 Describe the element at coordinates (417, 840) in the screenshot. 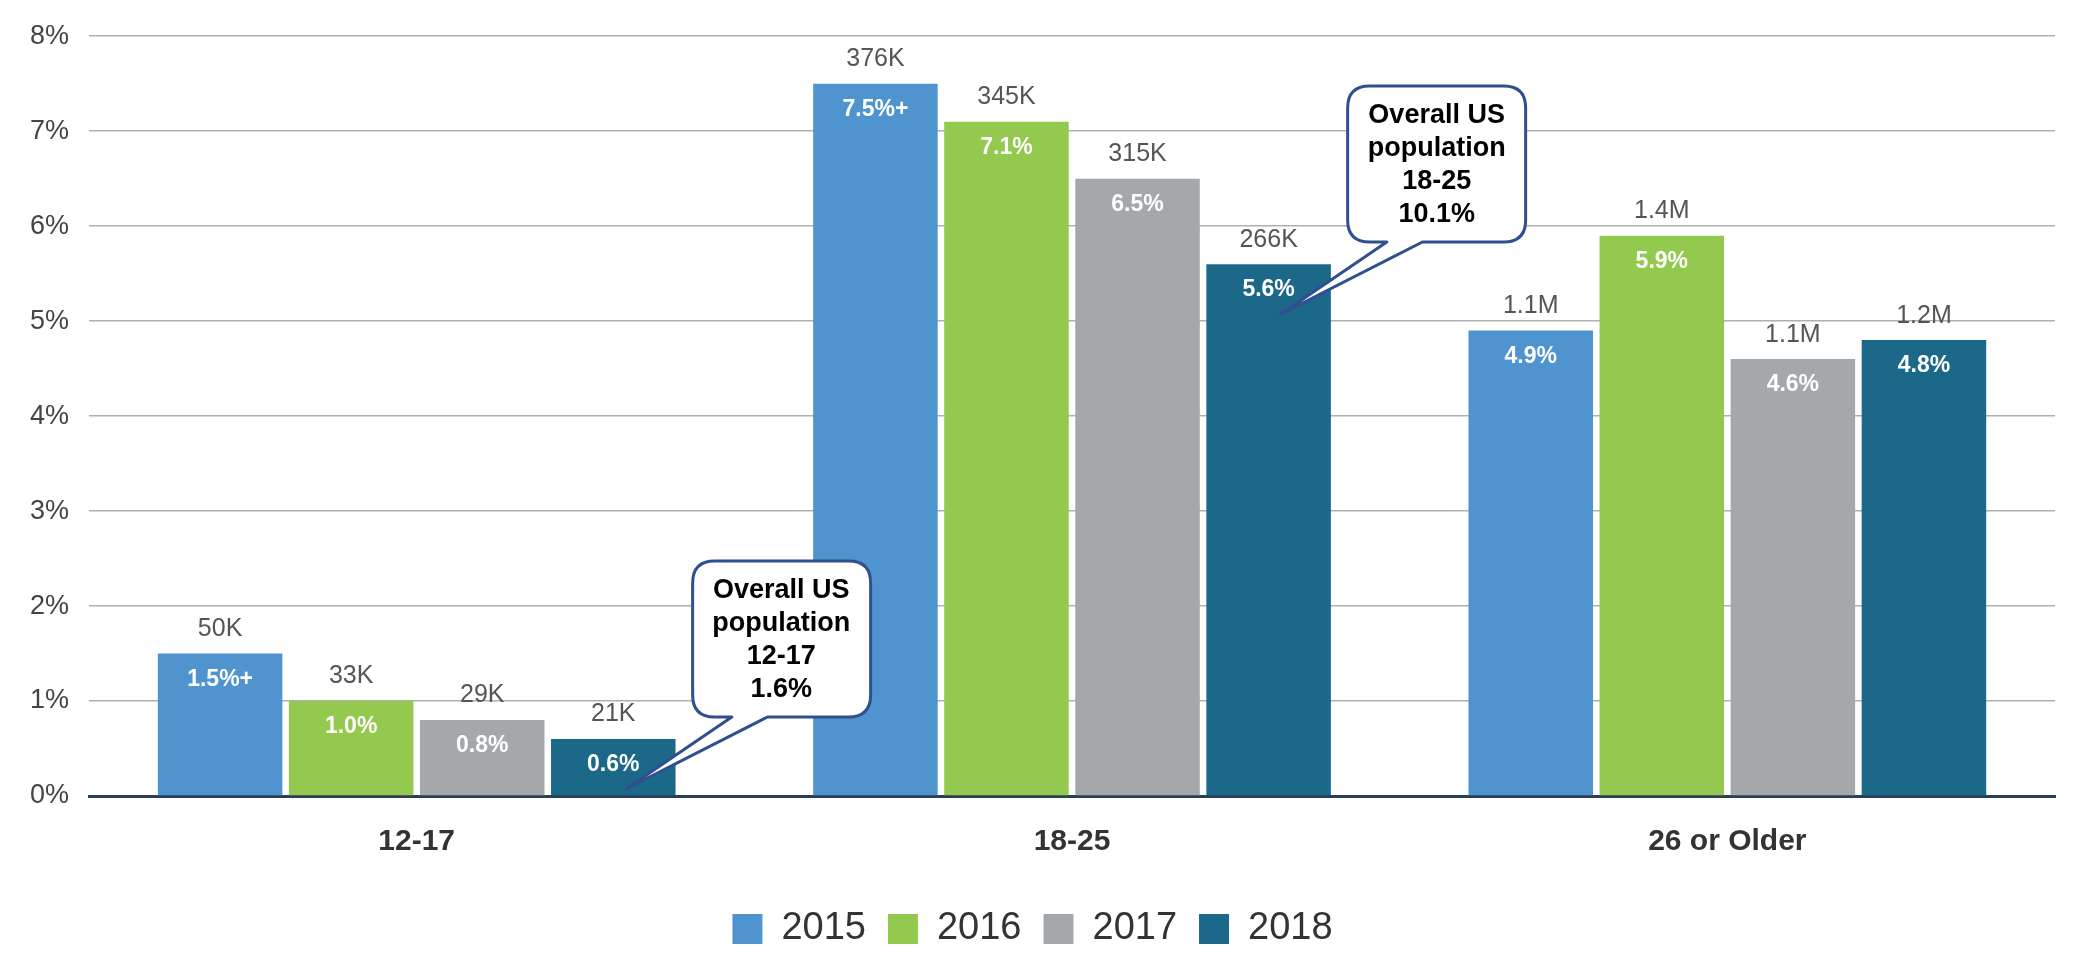

I see `x-tick-label: 12-17` at that location.